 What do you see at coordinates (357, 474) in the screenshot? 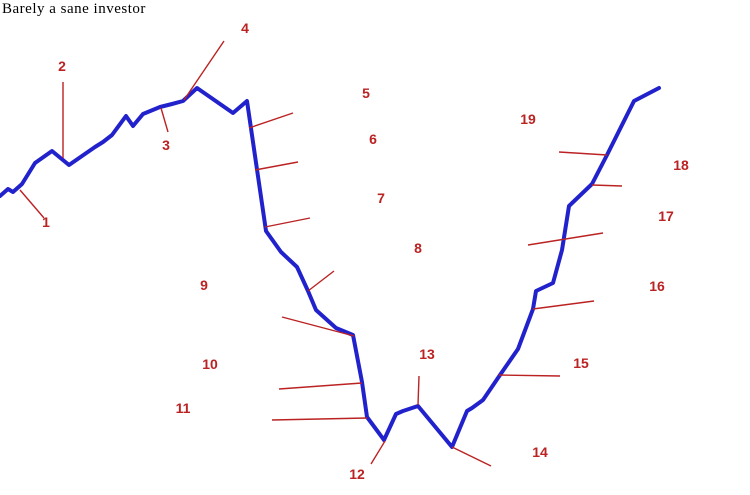
I see `stage-label-12: 12` at bounding box center [357, 474].